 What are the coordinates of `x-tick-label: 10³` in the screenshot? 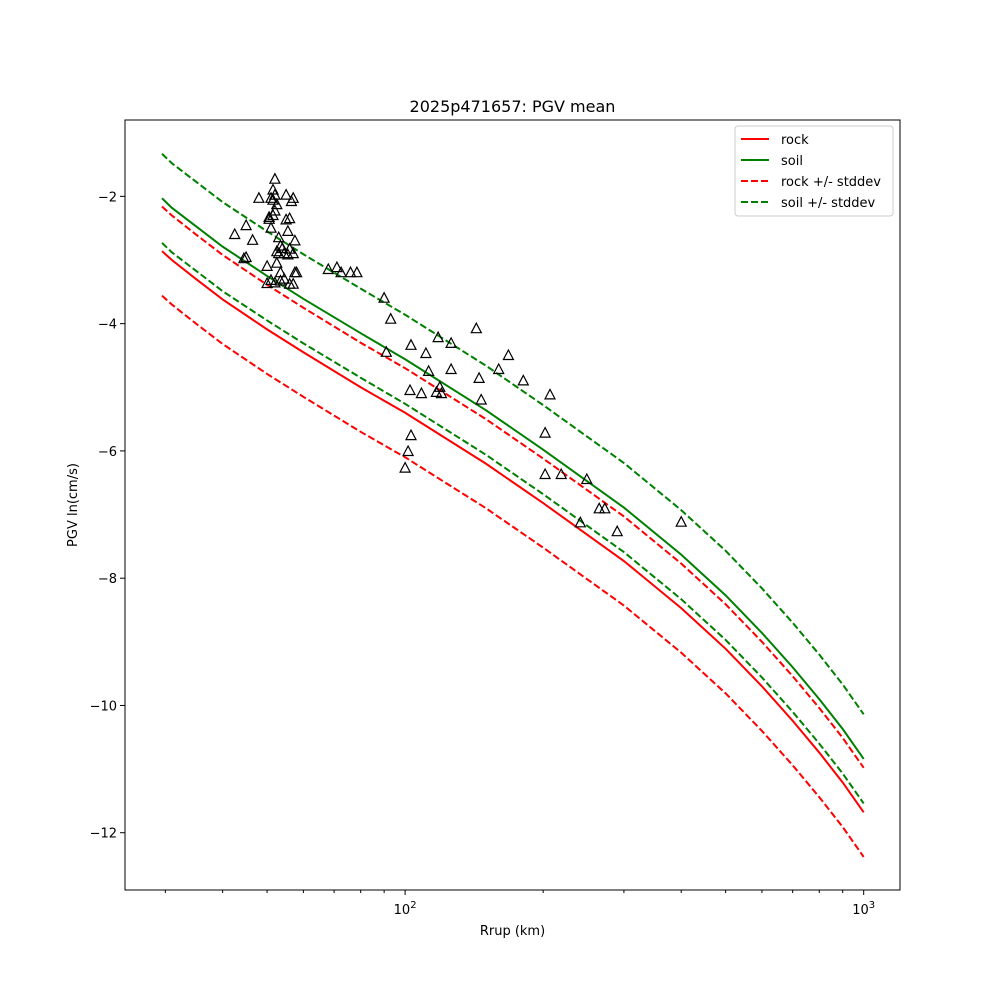 It's located at (863, 909).